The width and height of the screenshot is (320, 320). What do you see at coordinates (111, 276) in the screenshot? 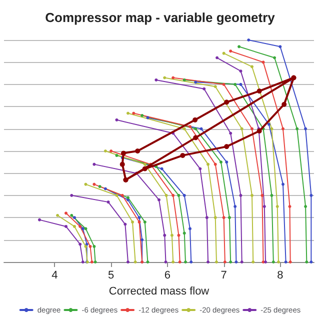
I see `x-tick-label: 5` at bounding box center [111, 276].